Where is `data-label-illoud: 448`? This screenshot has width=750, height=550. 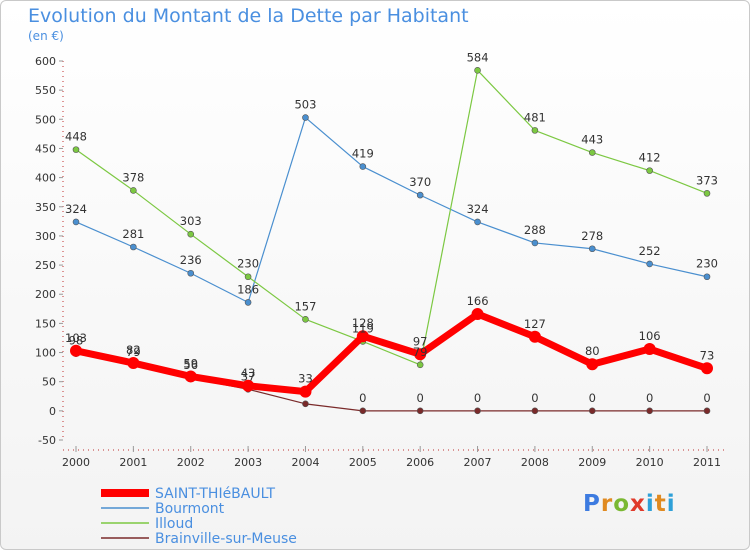
data-label-illoud: 448 is located at coordinates (76, 137).